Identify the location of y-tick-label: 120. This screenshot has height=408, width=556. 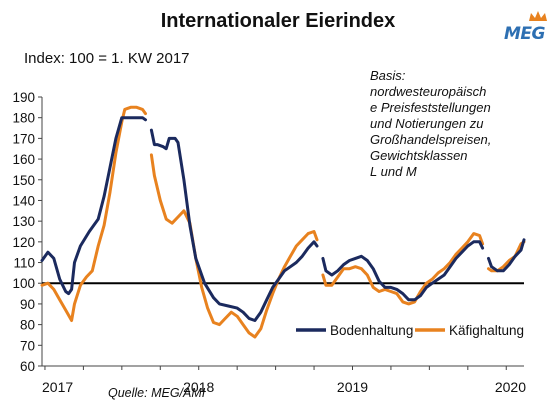
(23, 242).